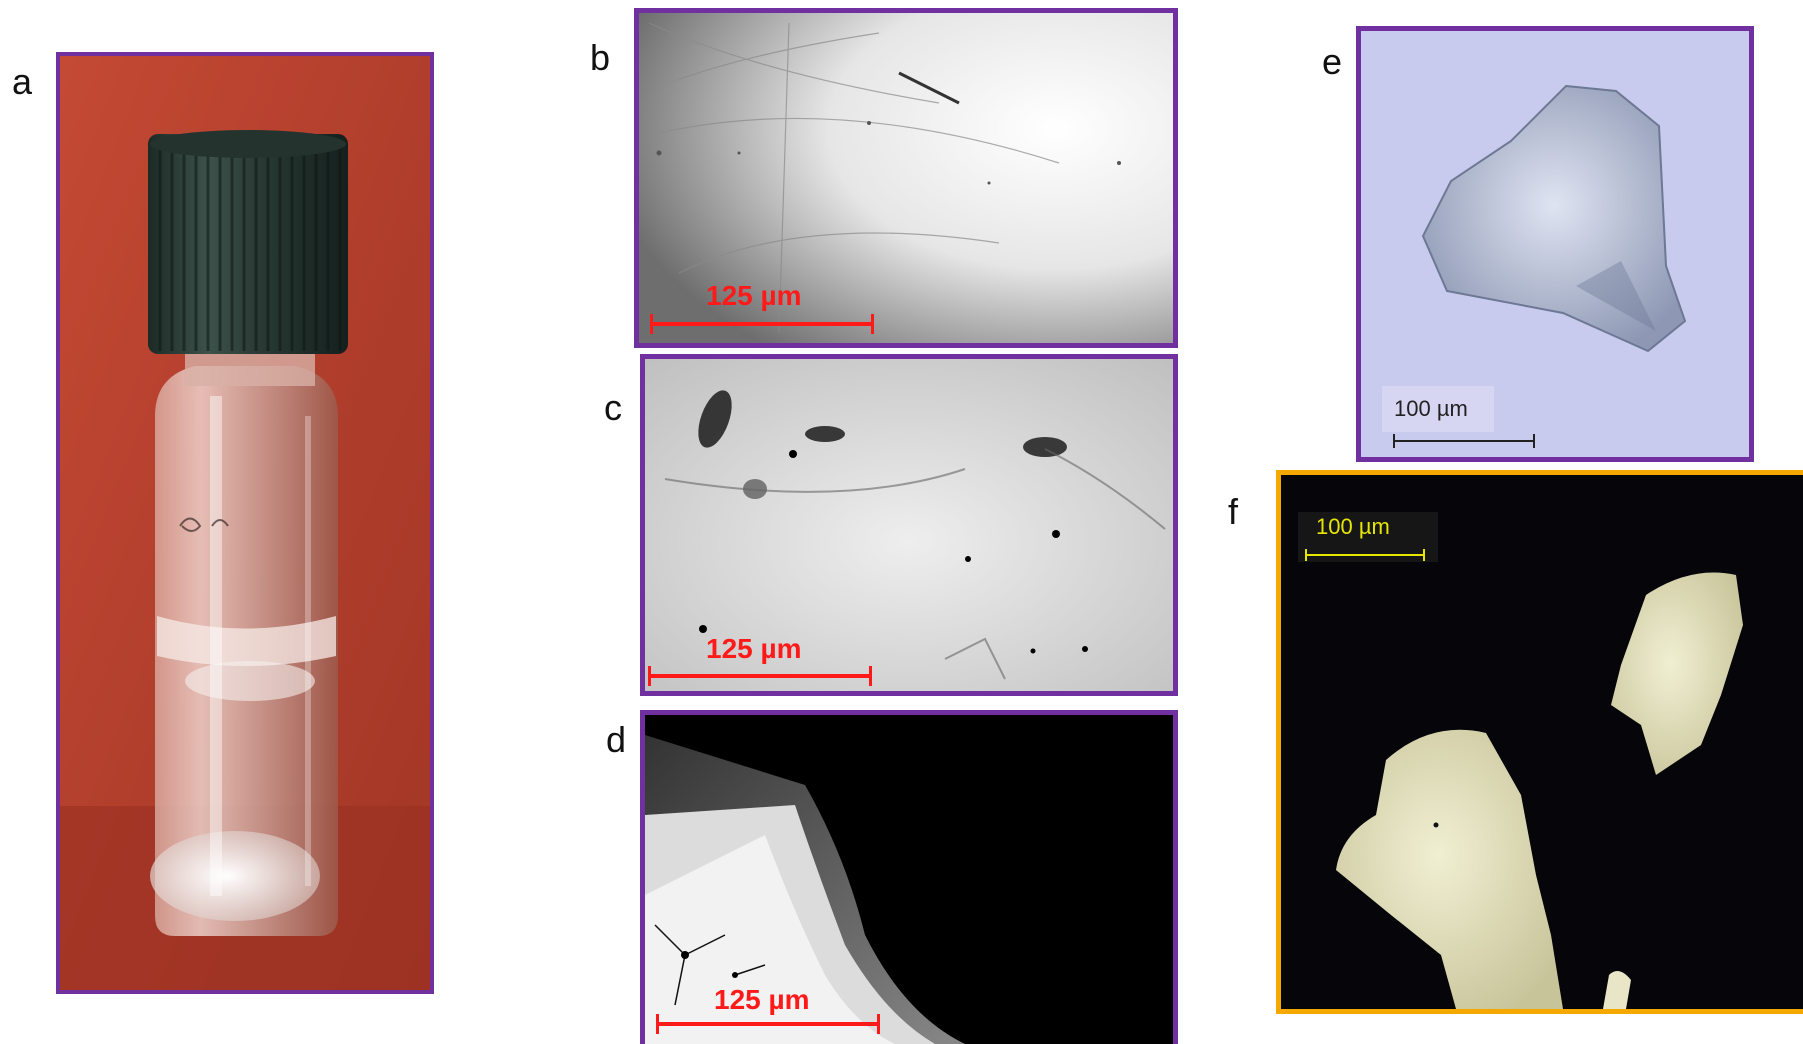 The width and height of the screenshot is (1803, 1044). What do you see at coordinates (1464, 441) in the screenshot?
I see `panel-e-scale-bar` at bounding box center [1464, 441].